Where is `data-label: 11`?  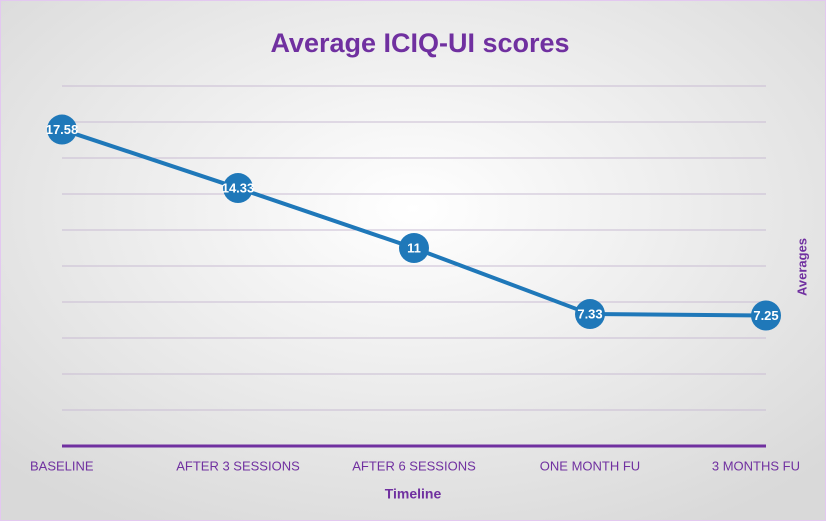 data-label: 11 is located at coordinates (414, 247).